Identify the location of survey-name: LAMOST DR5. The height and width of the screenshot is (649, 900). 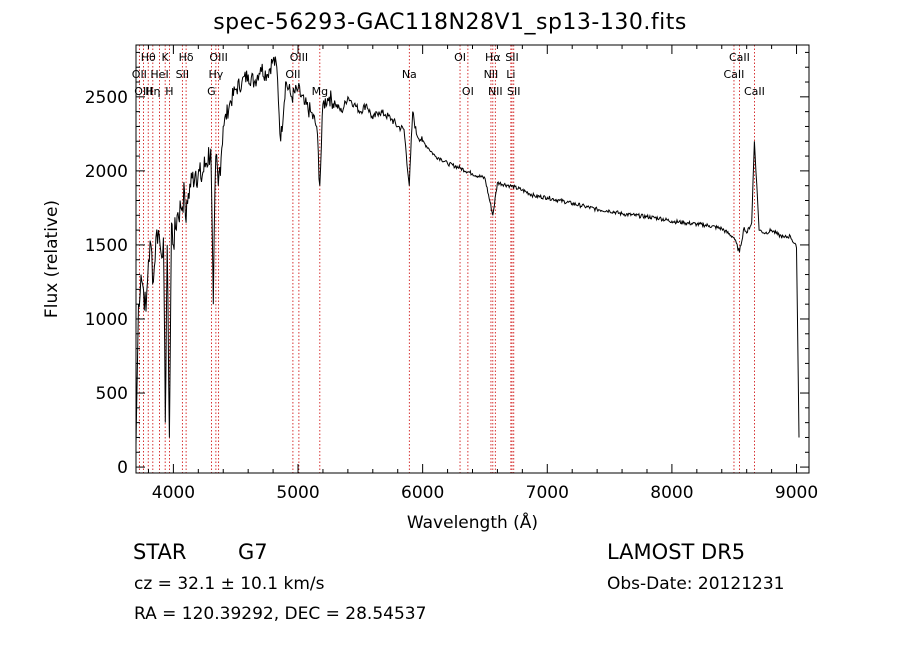
(676, 552).